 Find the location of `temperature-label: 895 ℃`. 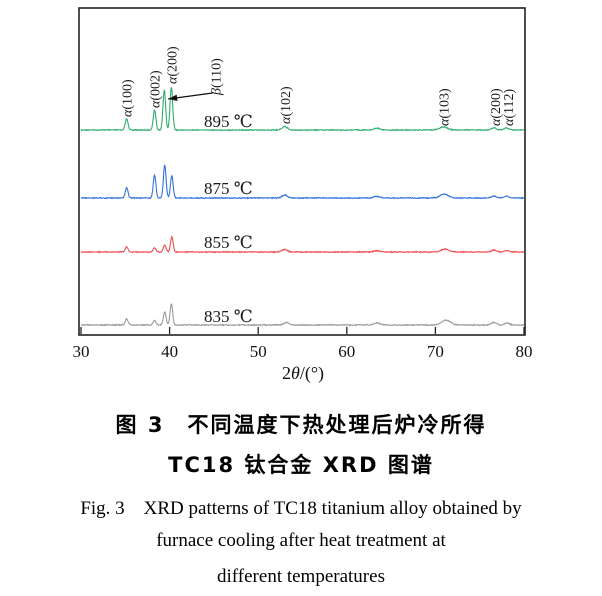

temperature-label: 895 ℃ is located at coordinates (228, 121).